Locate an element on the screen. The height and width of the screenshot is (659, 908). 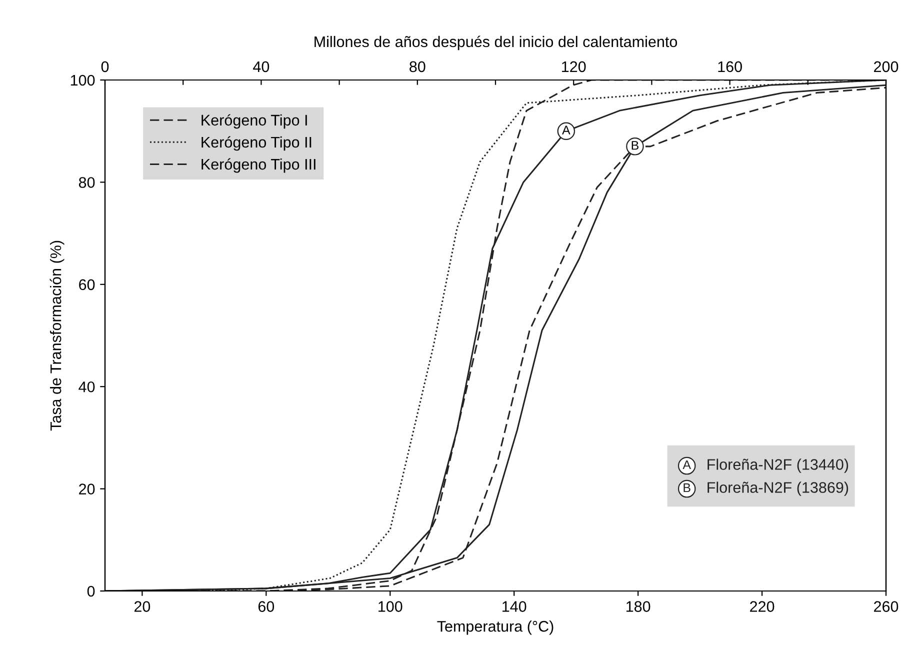
x-tick-label: 20 is located at coordinates (142, 606).